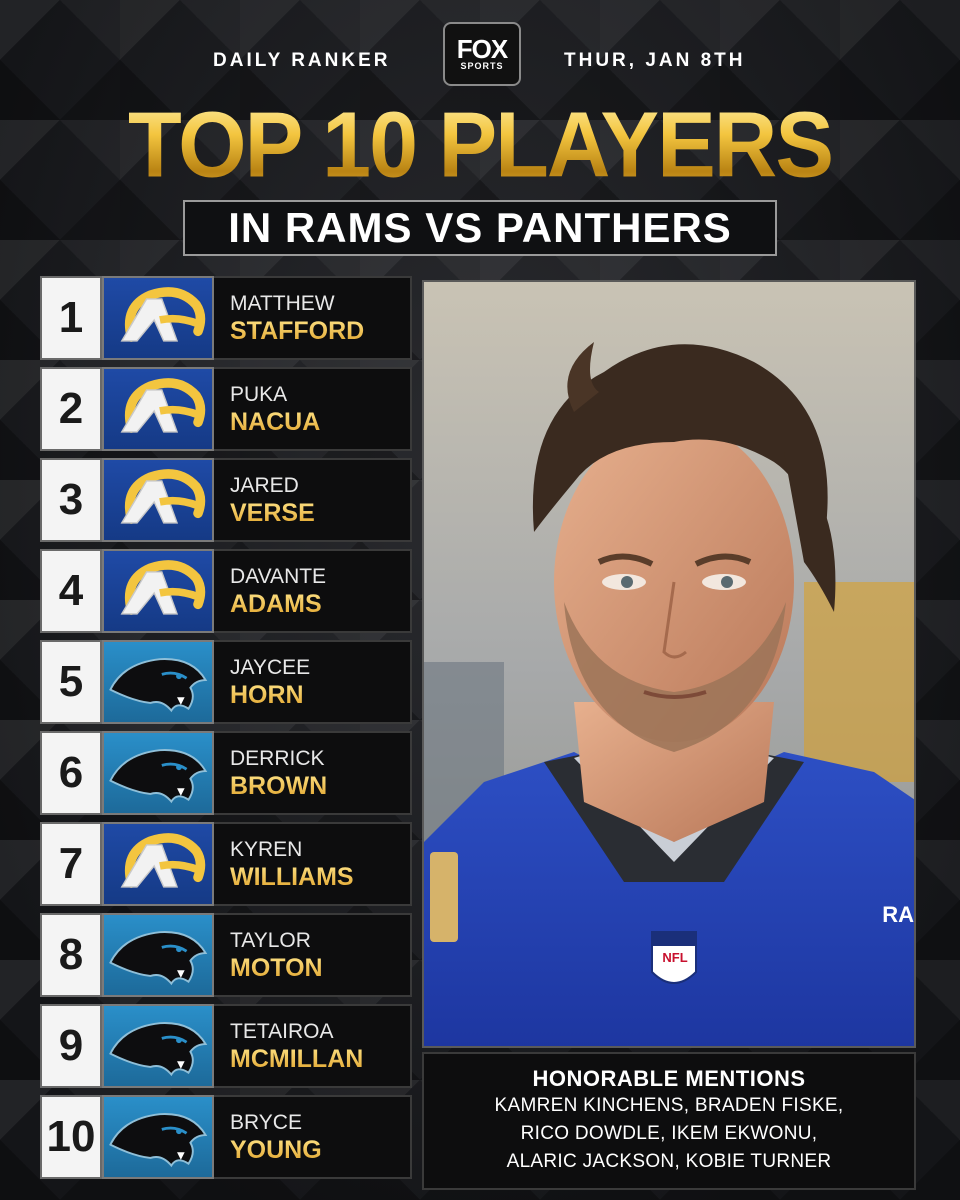 Image resolution: width=960 pixels, height=1200 pixels. I want to click on honorable-mentions-line: KAMREN KINCHENS, BRADEN FISKE,, so click(669, 1105).